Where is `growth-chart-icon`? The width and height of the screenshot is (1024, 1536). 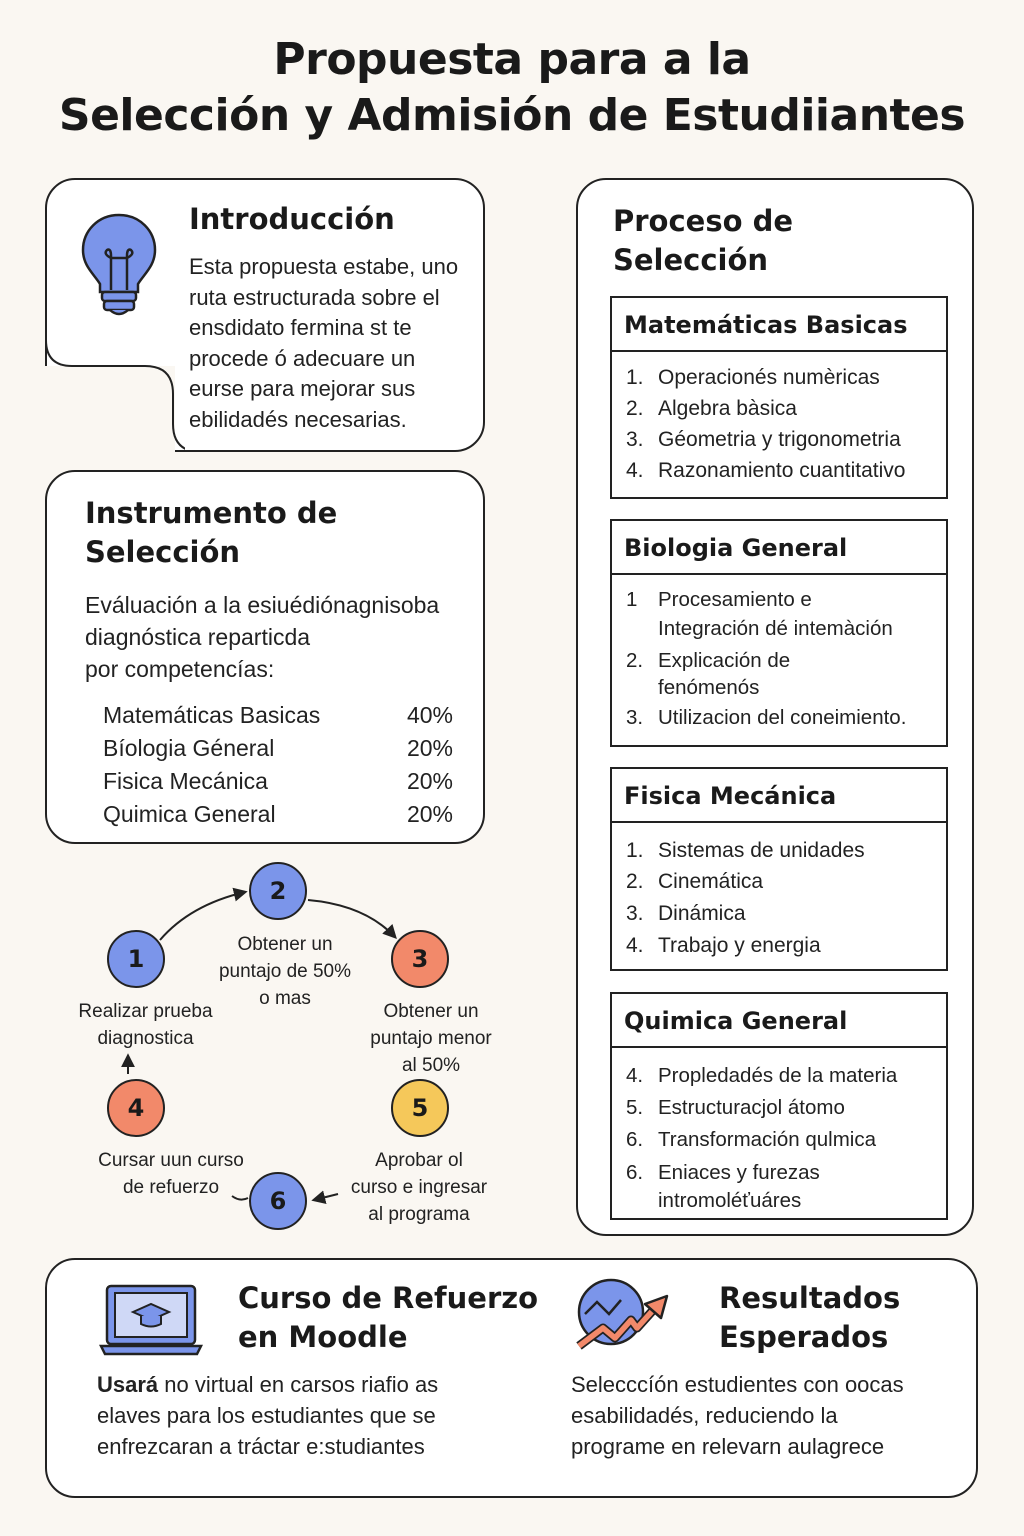 growth-chart-icon is located at coordinates (622, 1314).